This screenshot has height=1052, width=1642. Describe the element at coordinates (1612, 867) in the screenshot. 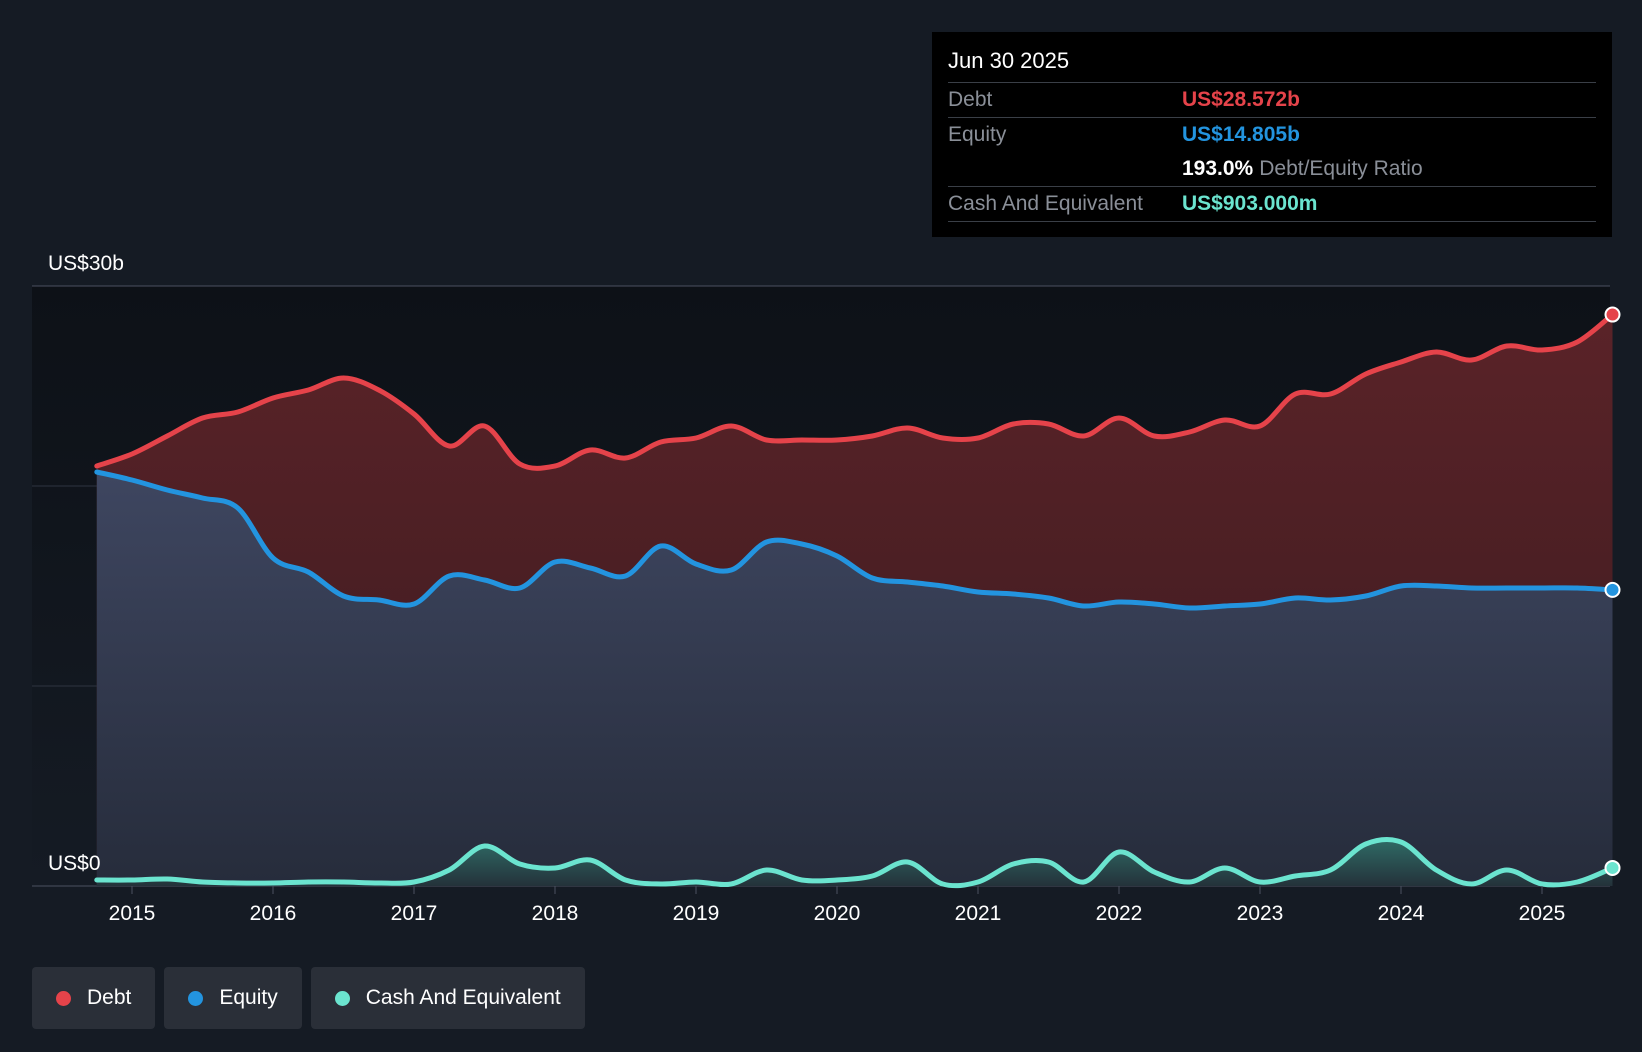

I see `cash-end-marker` at that location.